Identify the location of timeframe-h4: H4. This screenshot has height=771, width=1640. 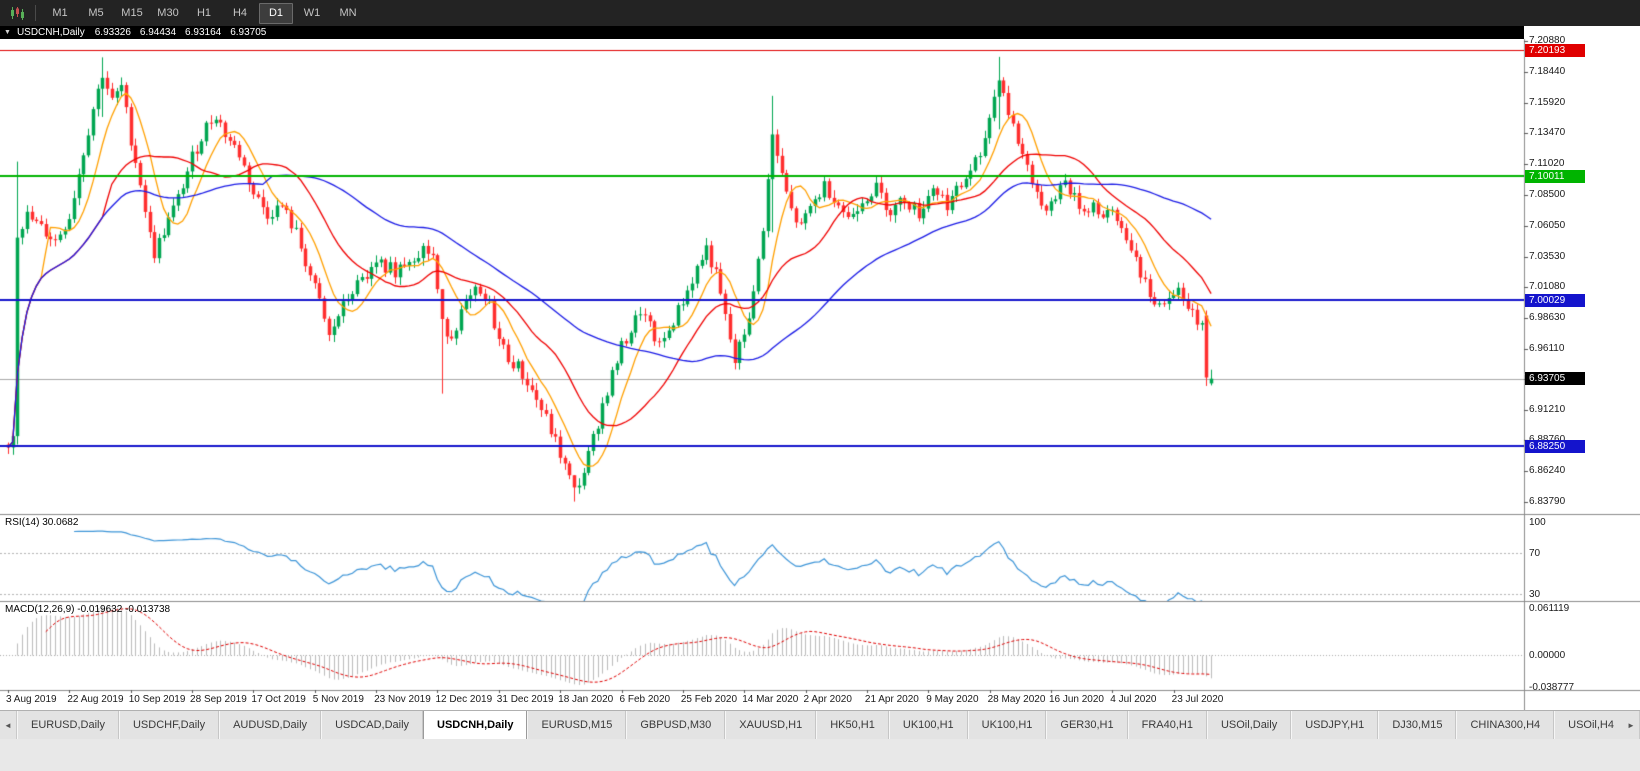
(240, 12).